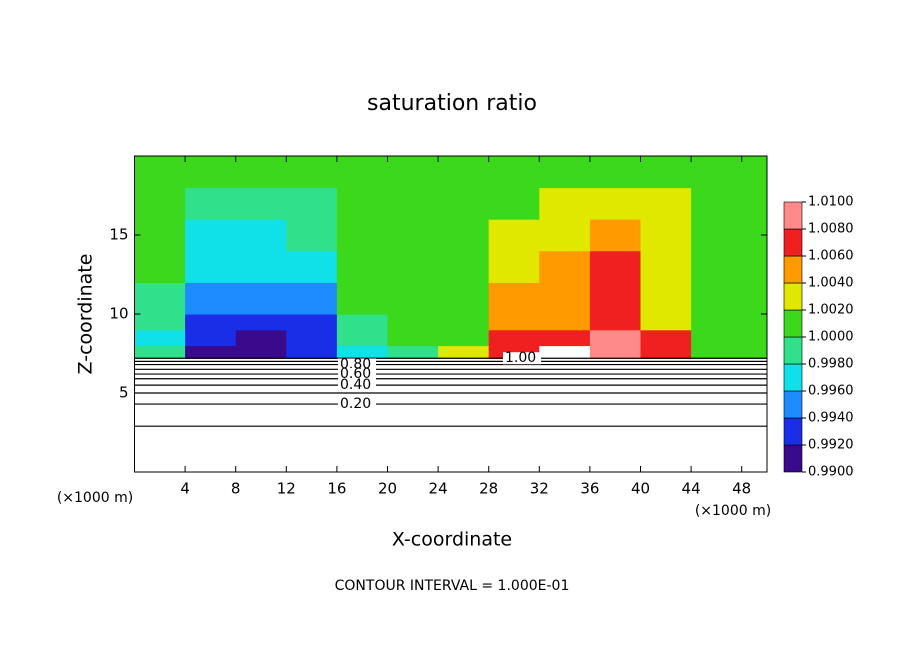  I want to click on x-tick-label: 36, so click(589, 489).